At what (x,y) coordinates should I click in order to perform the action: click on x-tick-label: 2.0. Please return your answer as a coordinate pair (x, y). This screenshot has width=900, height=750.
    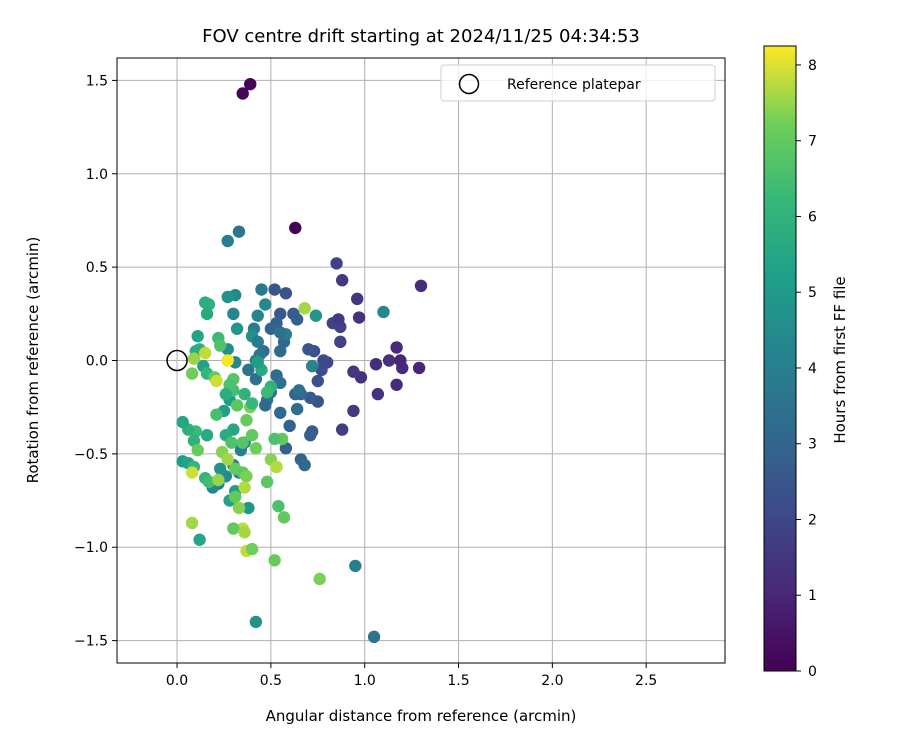
    Looking at the image, I should click on (552, 681).